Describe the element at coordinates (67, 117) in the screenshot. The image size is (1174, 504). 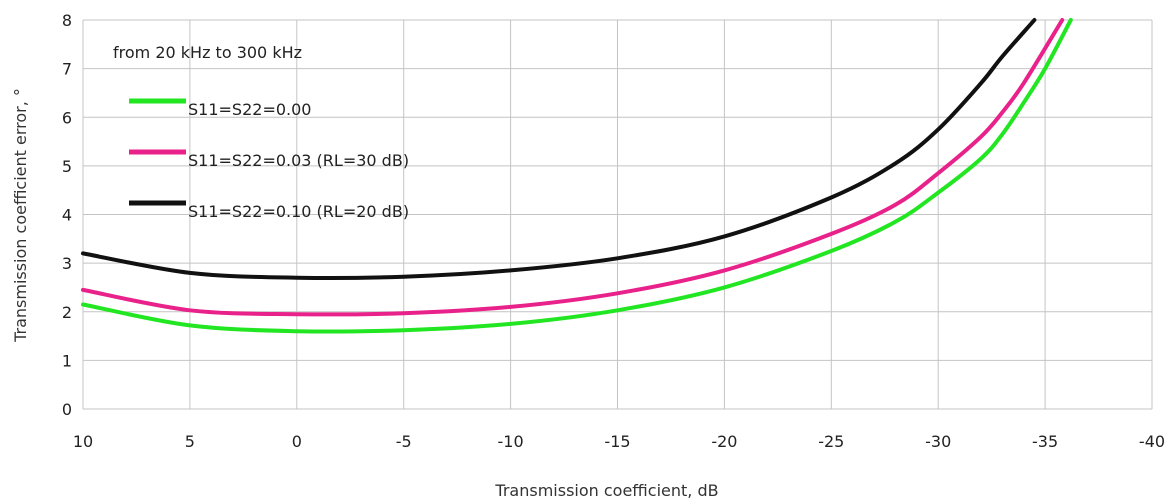
I see `y-tick-label: 6` at that location.